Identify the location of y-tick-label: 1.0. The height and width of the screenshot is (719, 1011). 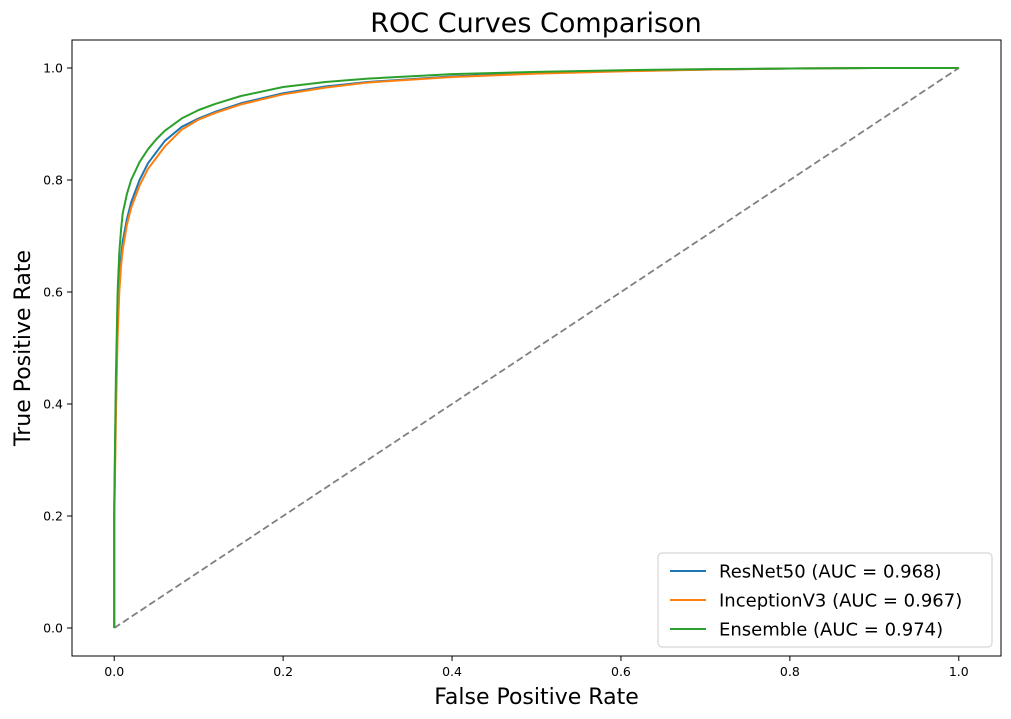
(53, 68).